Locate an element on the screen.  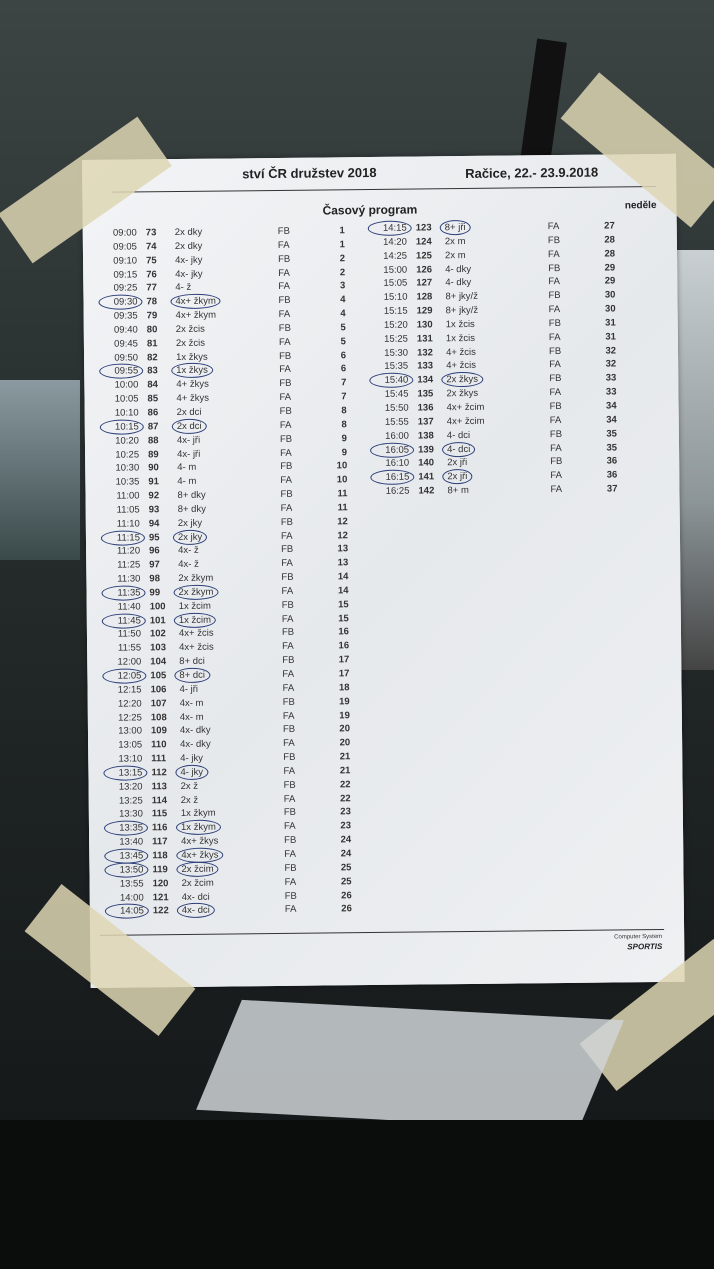
race-category: 1x žkym is located at coordinates (198, 814).